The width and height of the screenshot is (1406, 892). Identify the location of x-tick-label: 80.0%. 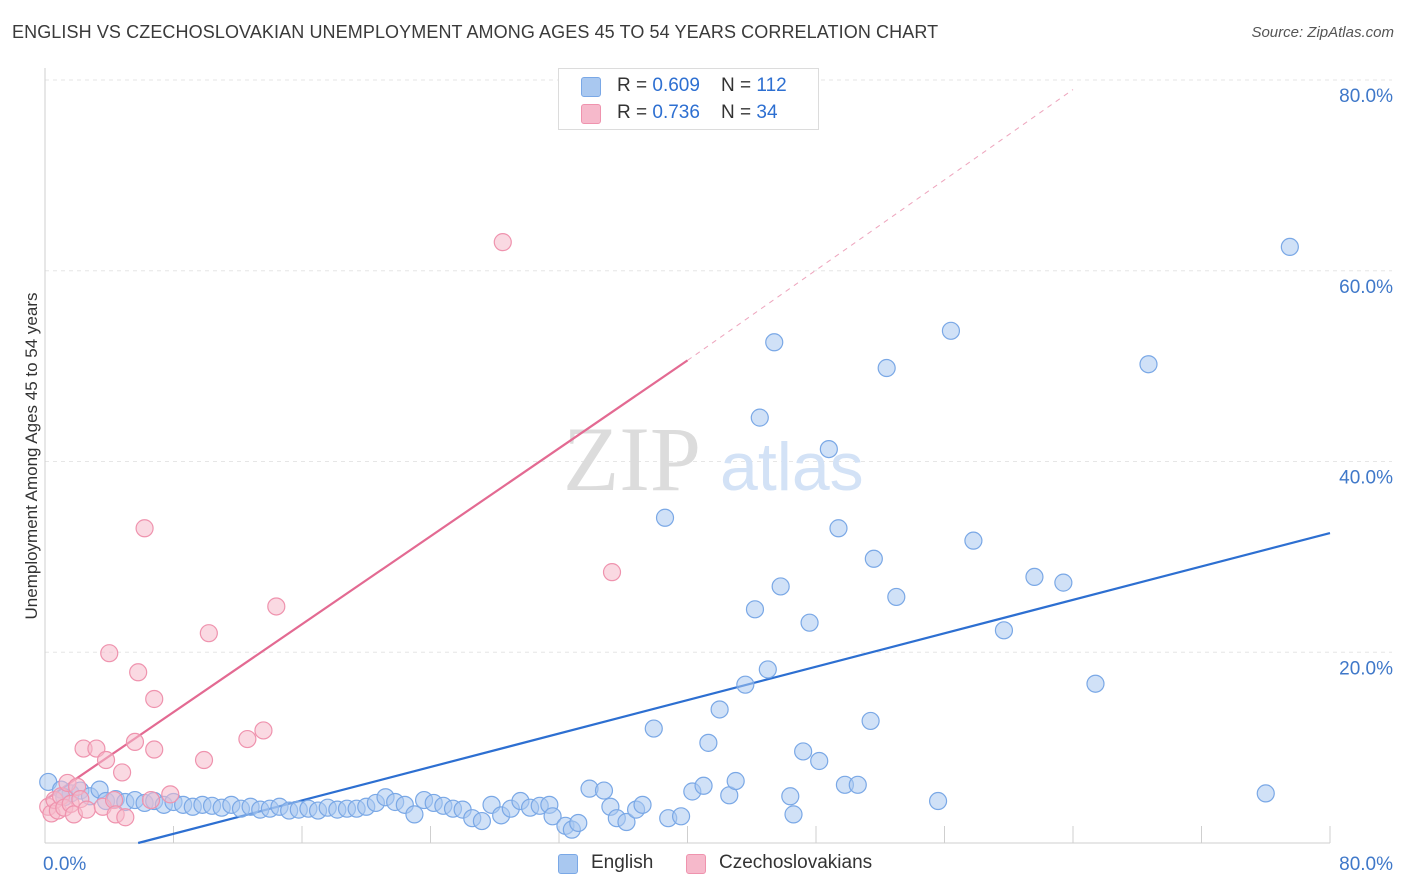
(1366, 864).